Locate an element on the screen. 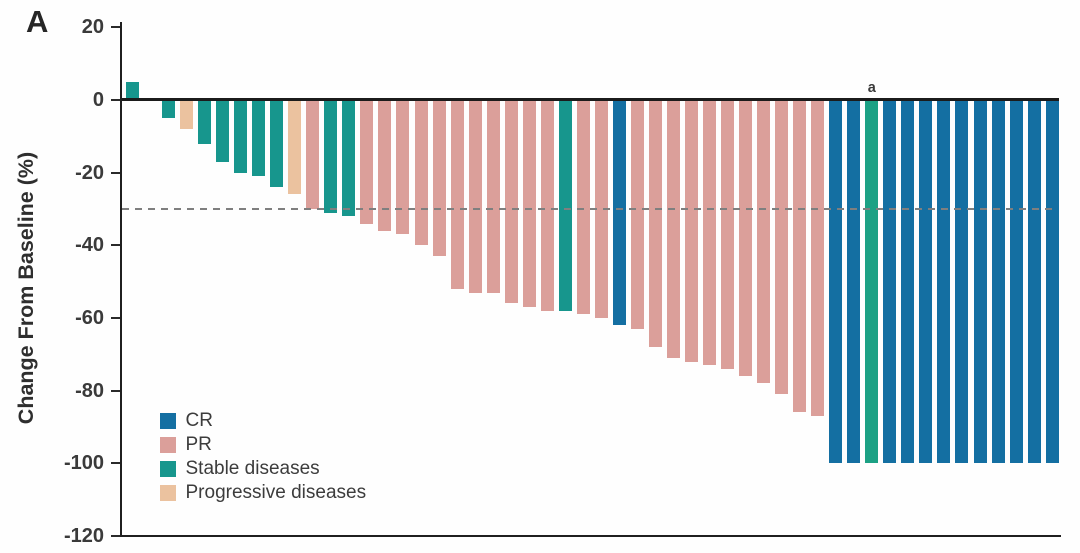 This screenshot has height=553, width=1080. tick-label: -80 is located at coordinates (89, 390).